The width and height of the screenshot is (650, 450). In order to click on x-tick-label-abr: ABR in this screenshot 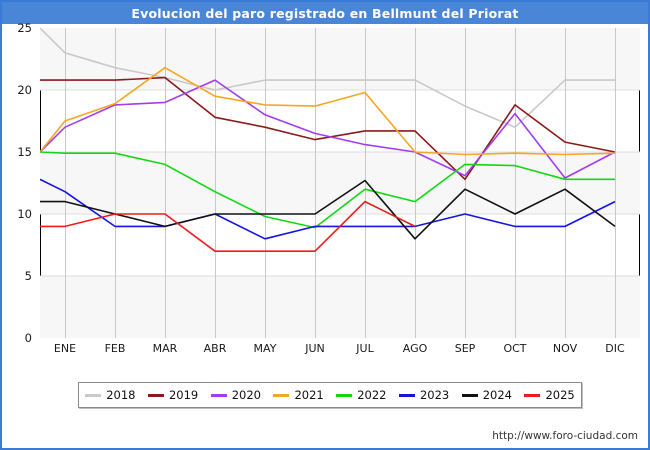, I will do `click(215, 348)`.